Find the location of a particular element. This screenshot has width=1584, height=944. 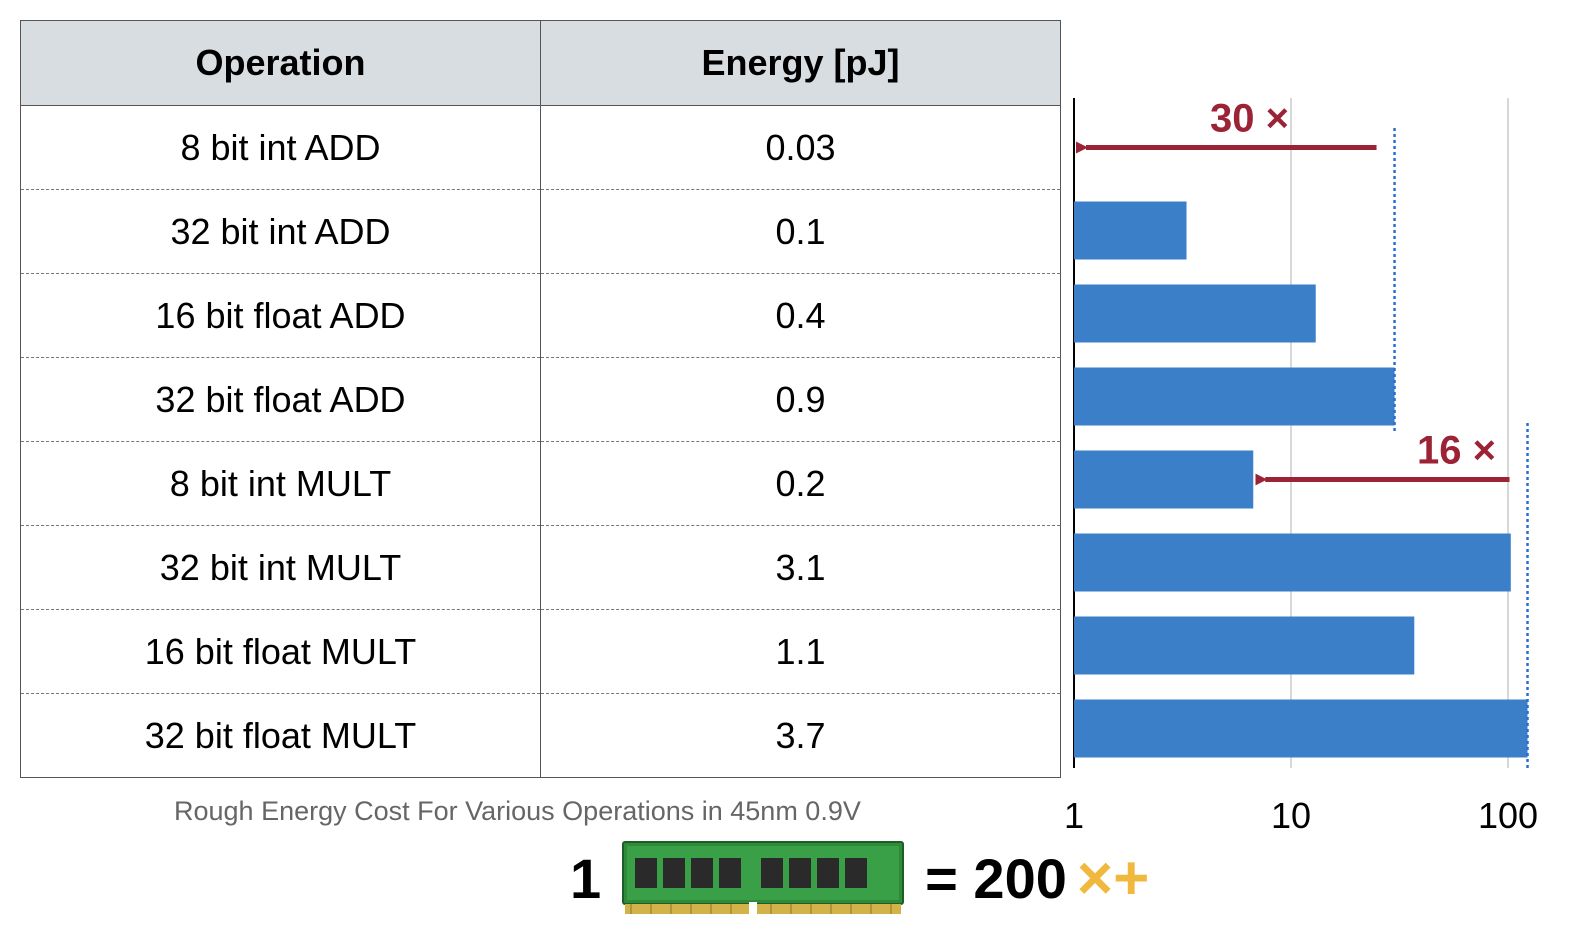

energy-cell: 0.9 is located at coordinates (800, 399).